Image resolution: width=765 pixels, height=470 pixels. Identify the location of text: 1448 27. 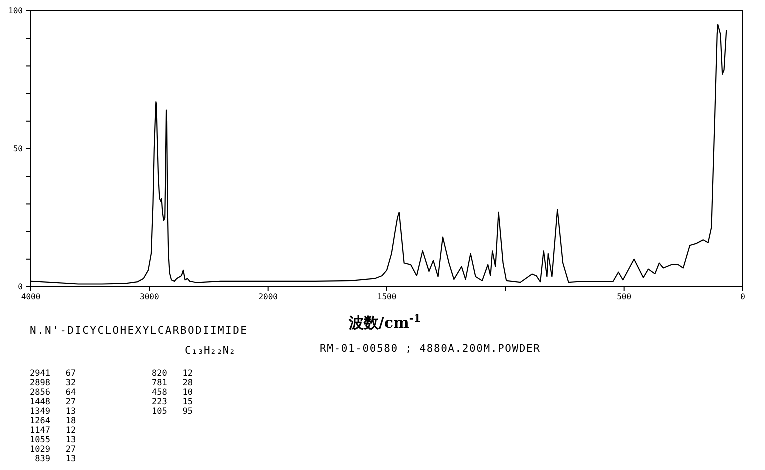
(53, 403).